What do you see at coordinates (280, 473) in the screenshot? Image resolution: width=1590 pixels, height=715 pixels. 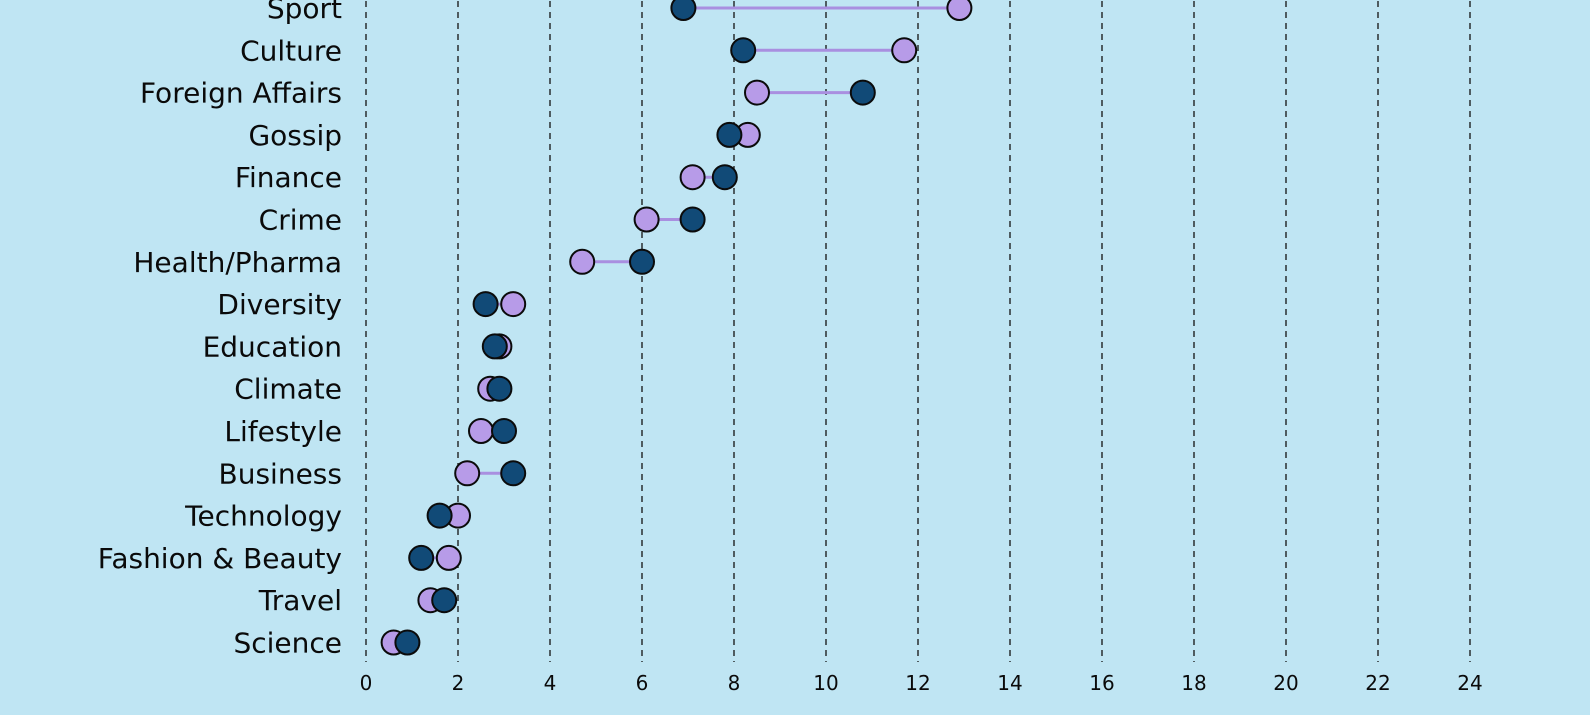 I see `category-label: Business` at bounding box center [280, 473].